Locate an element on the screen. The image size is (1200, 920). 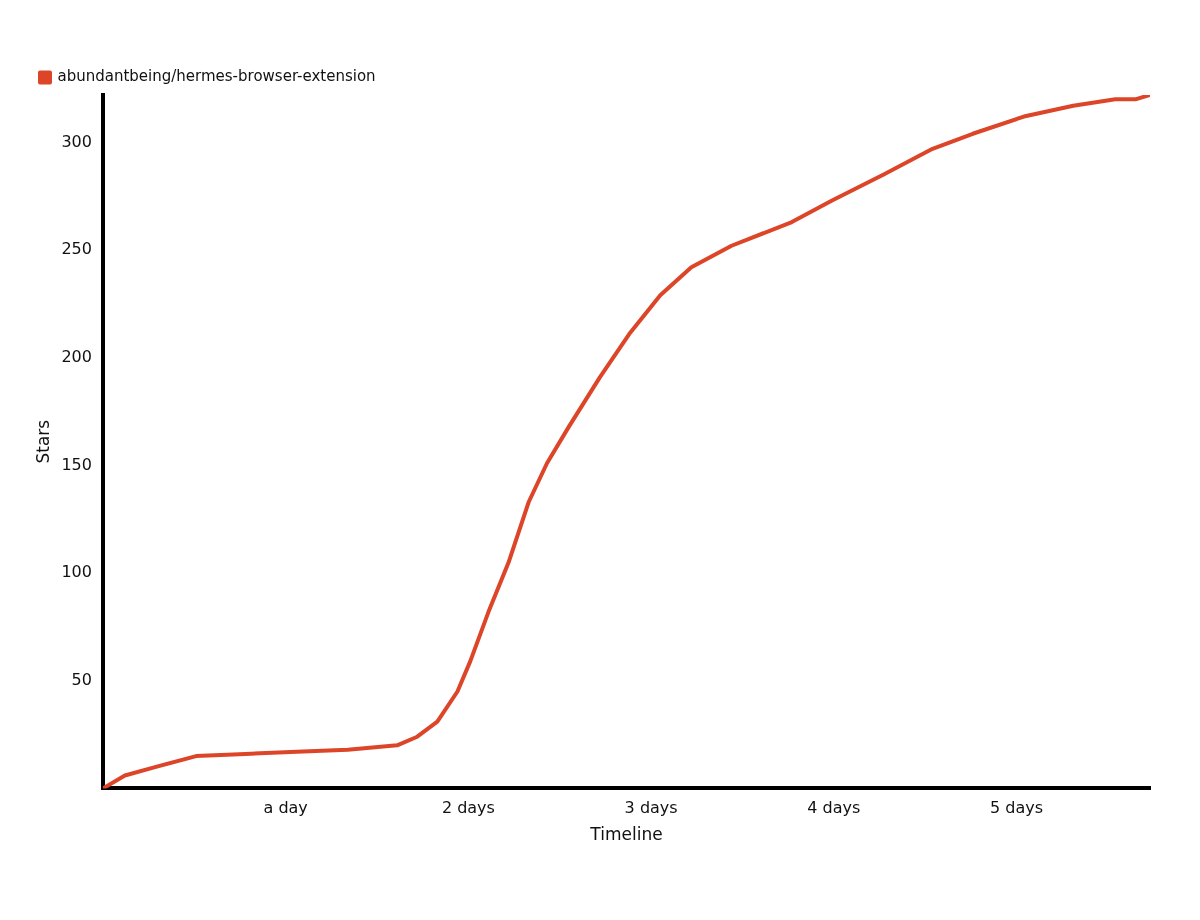
x-axis-title: Timeline is located at coordinates (626, 834).